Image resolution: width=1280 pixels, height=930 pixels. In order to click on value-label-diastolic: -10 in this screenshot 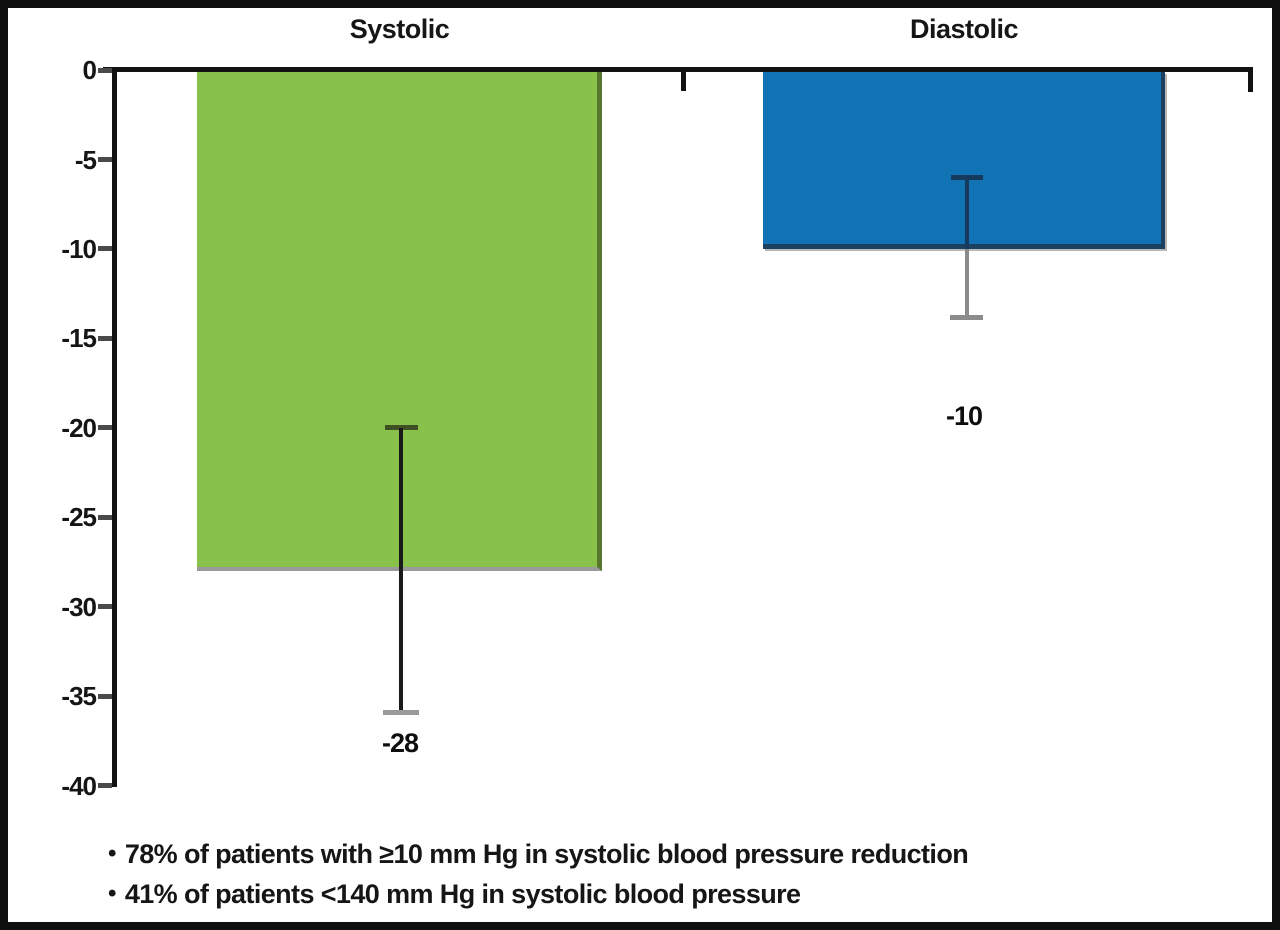, I will do `click(964, 416)`.